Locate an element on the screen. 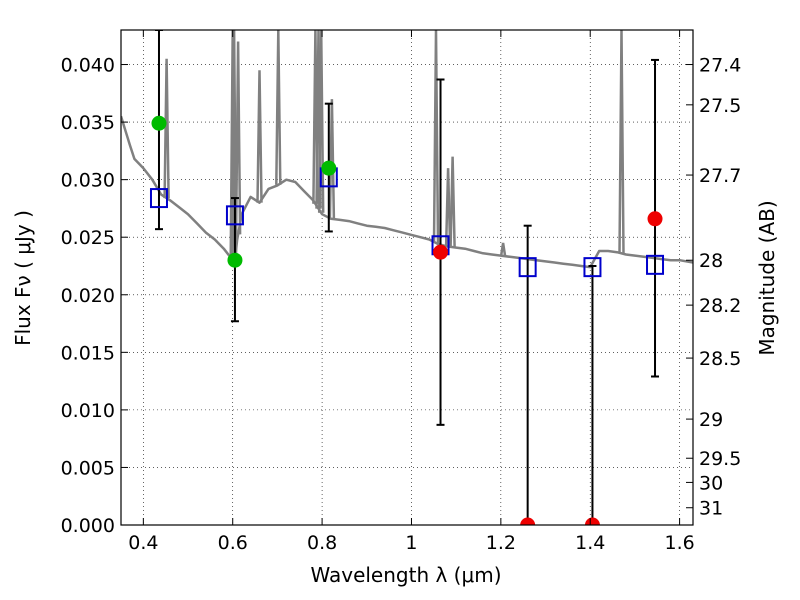  y-tick-label: 0.030 is located at coordinates (88, 181).